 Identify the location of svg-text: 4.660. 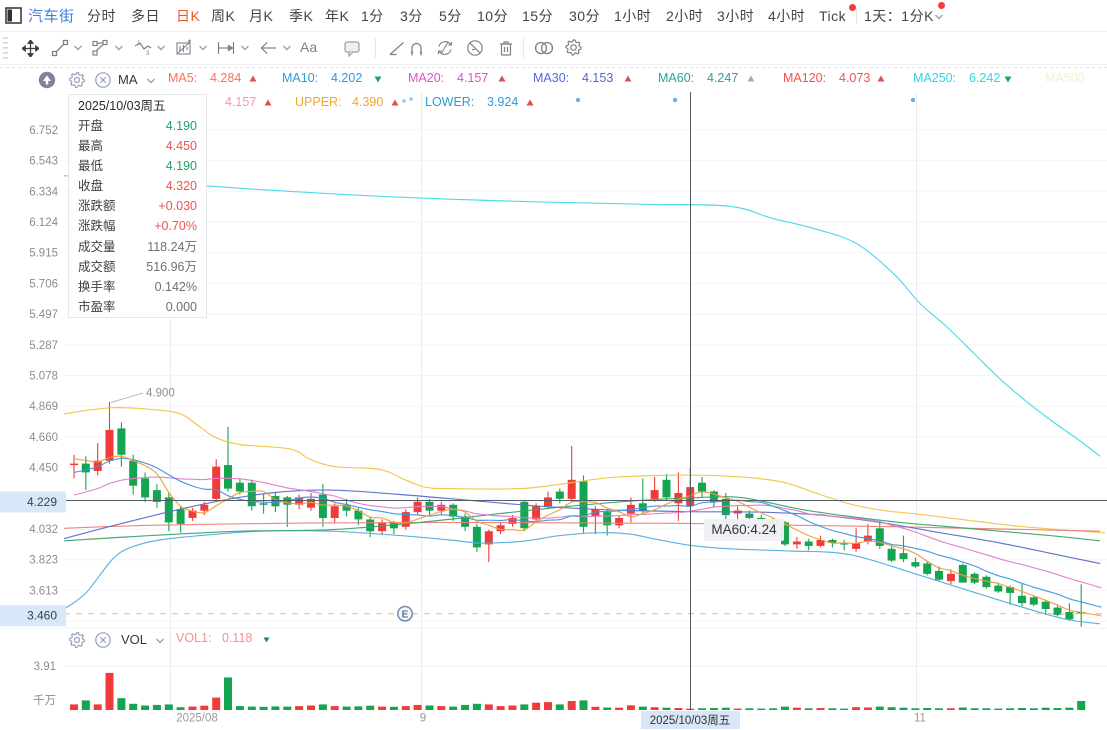
(43, 438).